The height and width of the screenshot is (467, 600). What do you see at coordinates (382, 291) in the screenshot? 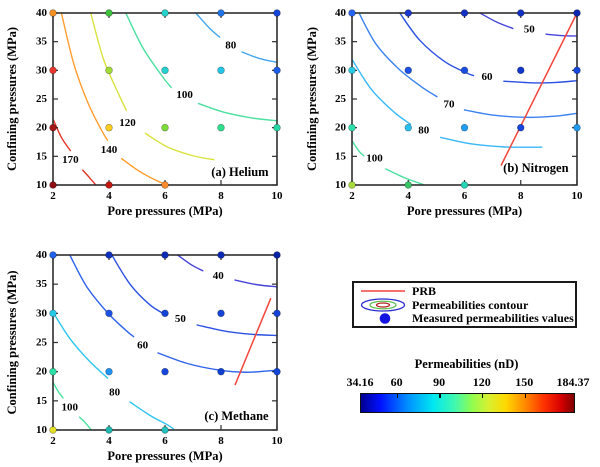
I see `prb-line-icon` at bounding box center [382, 291].